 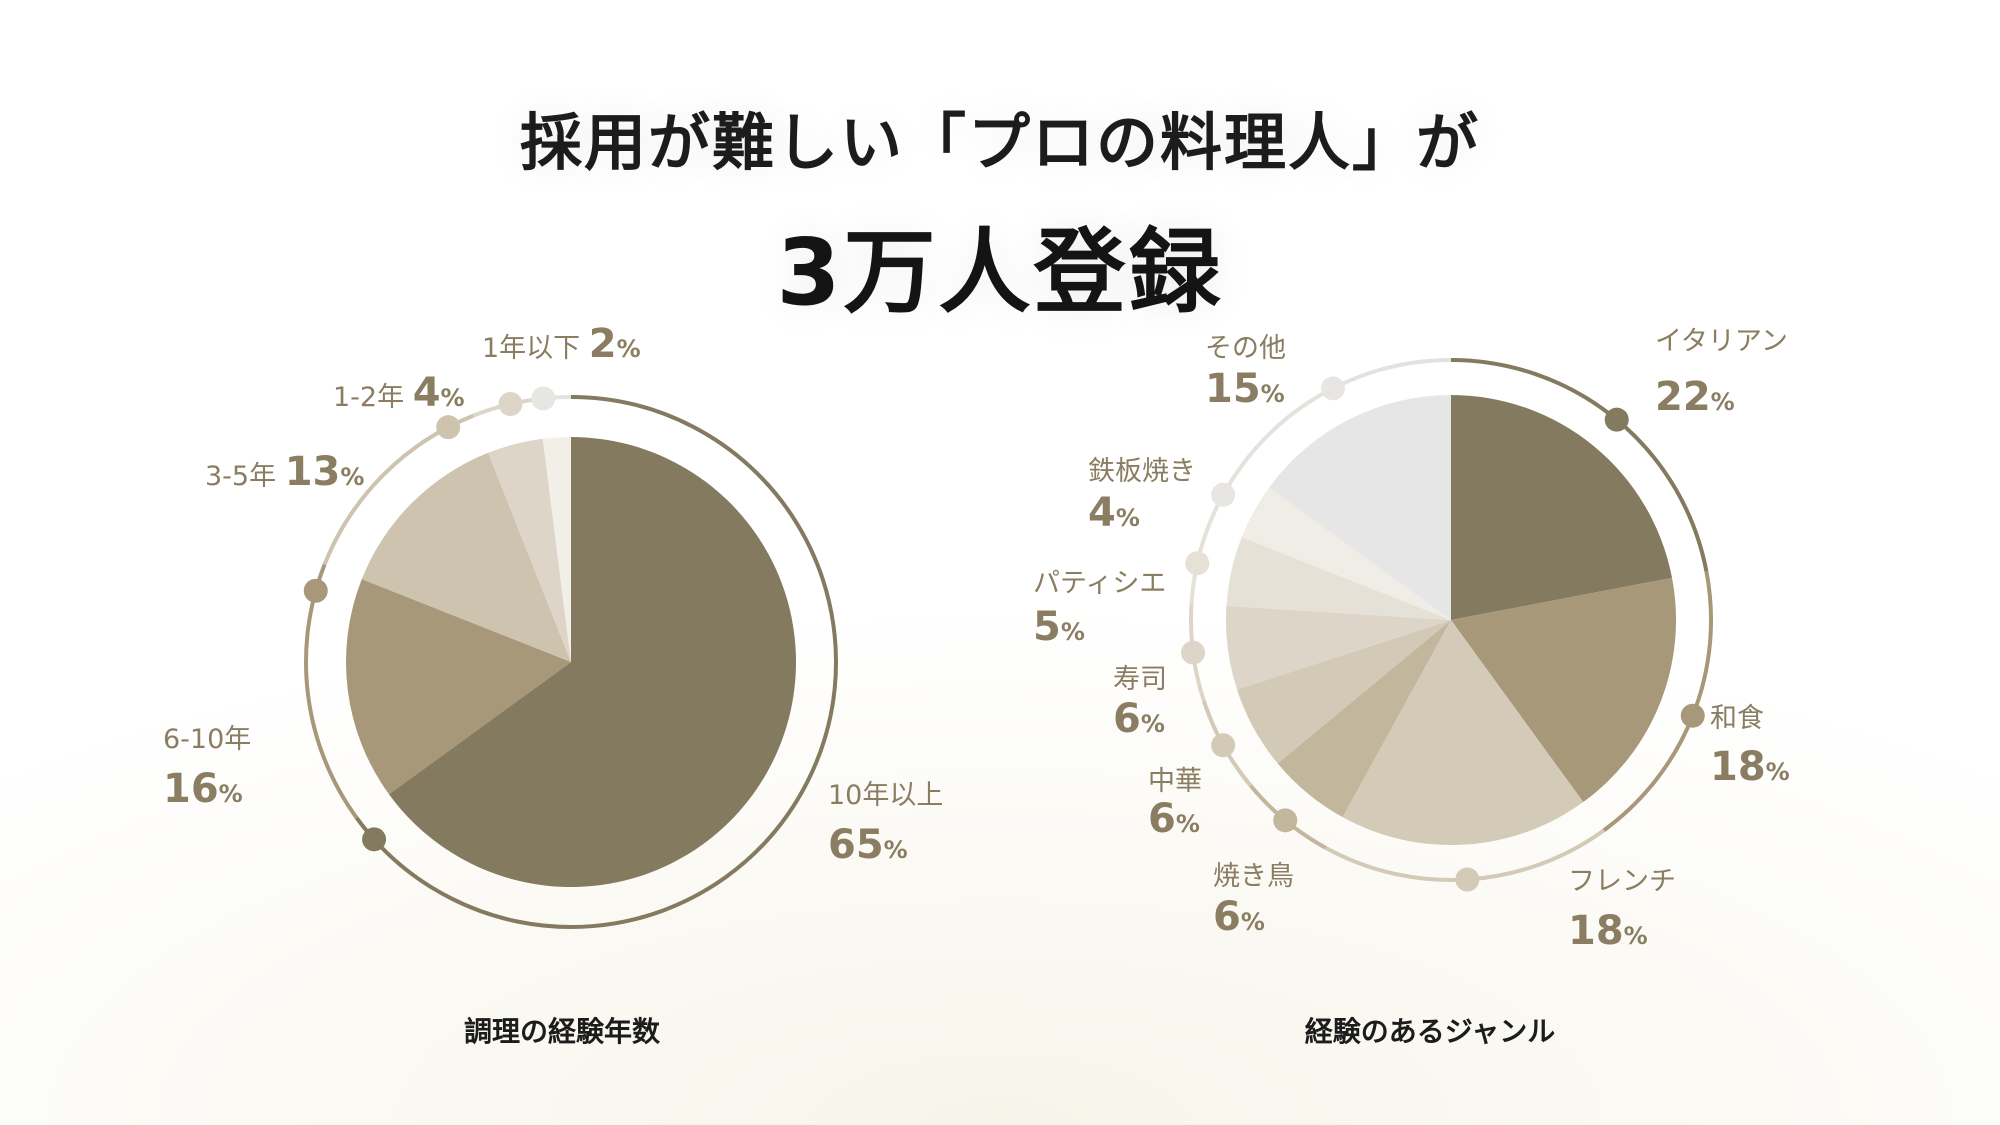 I want to click on slice-label-3: 3-5年 13%, so click(x=284, y=472).